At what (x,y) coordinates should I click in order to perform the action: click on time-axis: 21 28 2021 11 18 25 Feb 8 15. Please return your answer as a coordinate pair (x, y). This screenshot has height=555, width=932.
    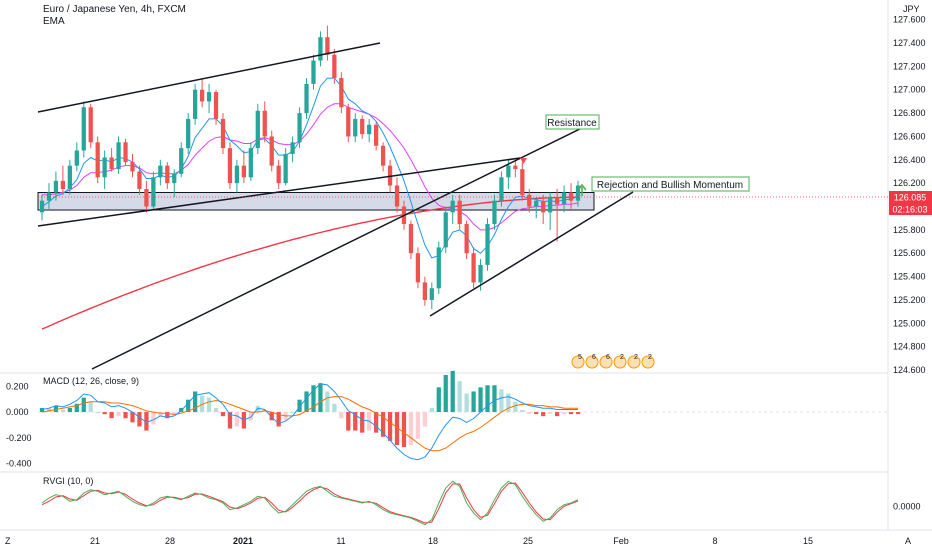
    Looking at the image, I should click on (451, 541).